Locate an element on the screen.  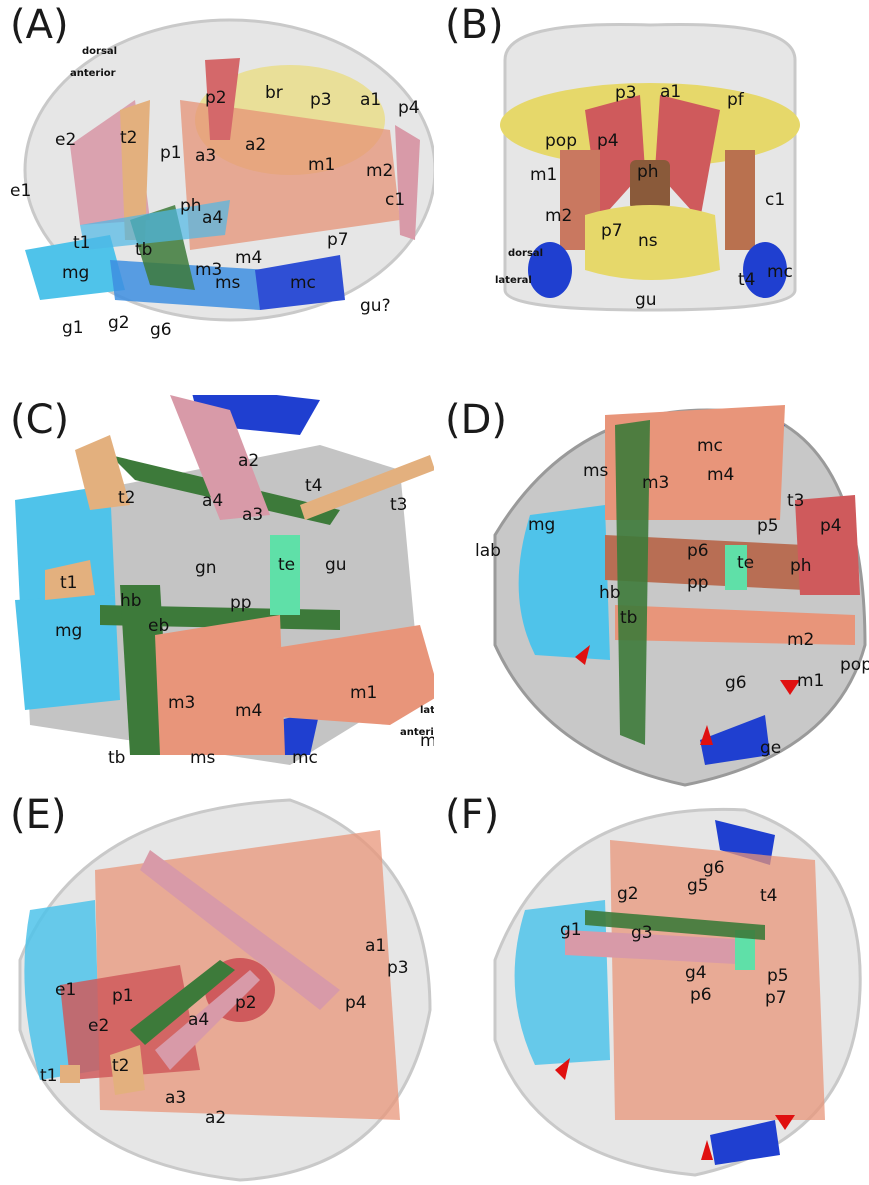
panel-title: (A) is located at coordinates (39, 25).